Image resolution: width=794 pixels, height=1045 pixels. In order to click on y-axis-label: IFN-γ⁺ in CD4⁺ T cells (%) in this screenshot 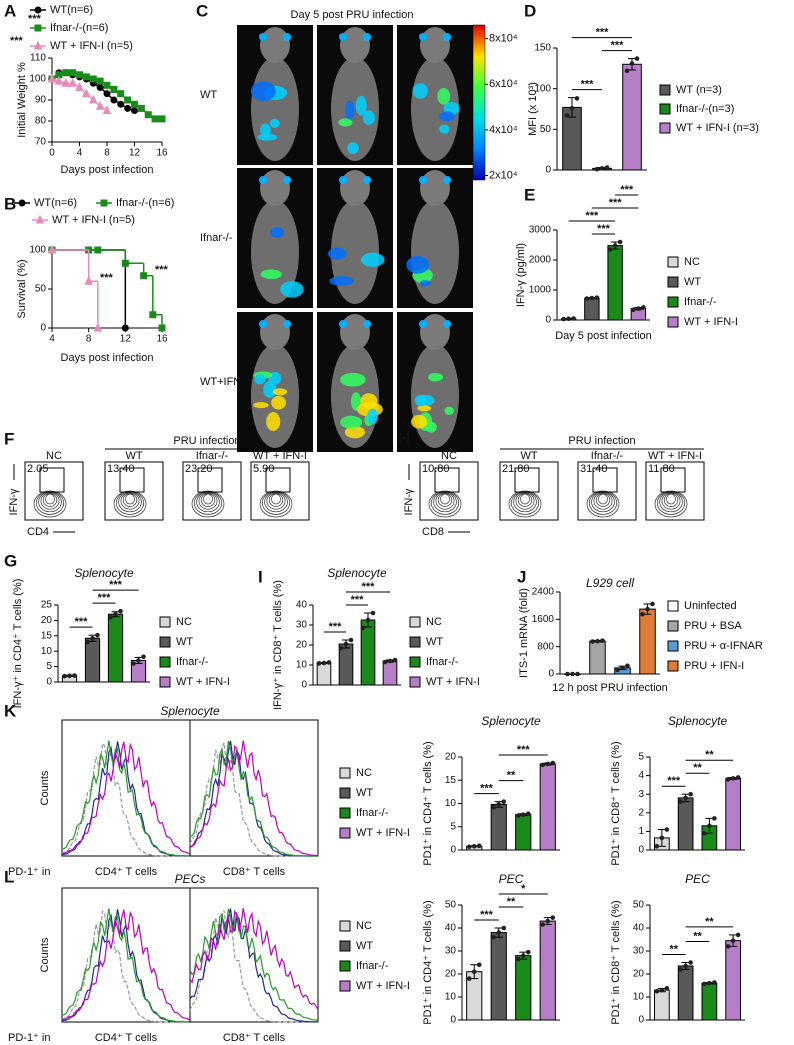, I will do `click(18, 644)`.